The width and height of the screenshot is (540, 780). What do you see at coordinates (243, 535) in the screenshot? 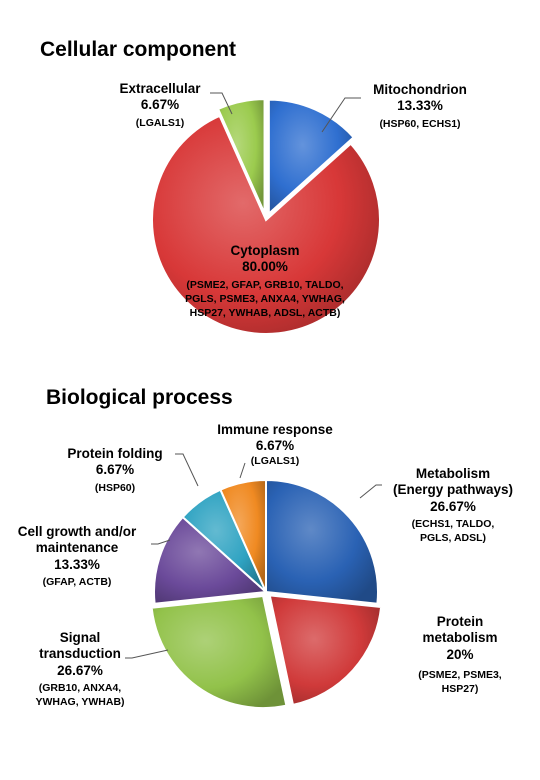
I see `pie-slice-immune-response` at bounding box center [243, 535].